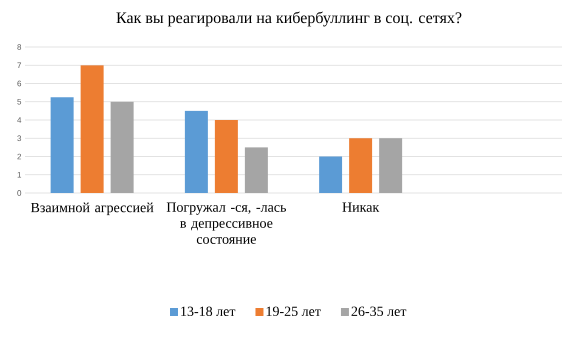 The width and height of the screenshot is (577, 337). Describe the element at coordinates (208, 311) in the screenshot. I see `legend-label: 13-18 лет` at that location.